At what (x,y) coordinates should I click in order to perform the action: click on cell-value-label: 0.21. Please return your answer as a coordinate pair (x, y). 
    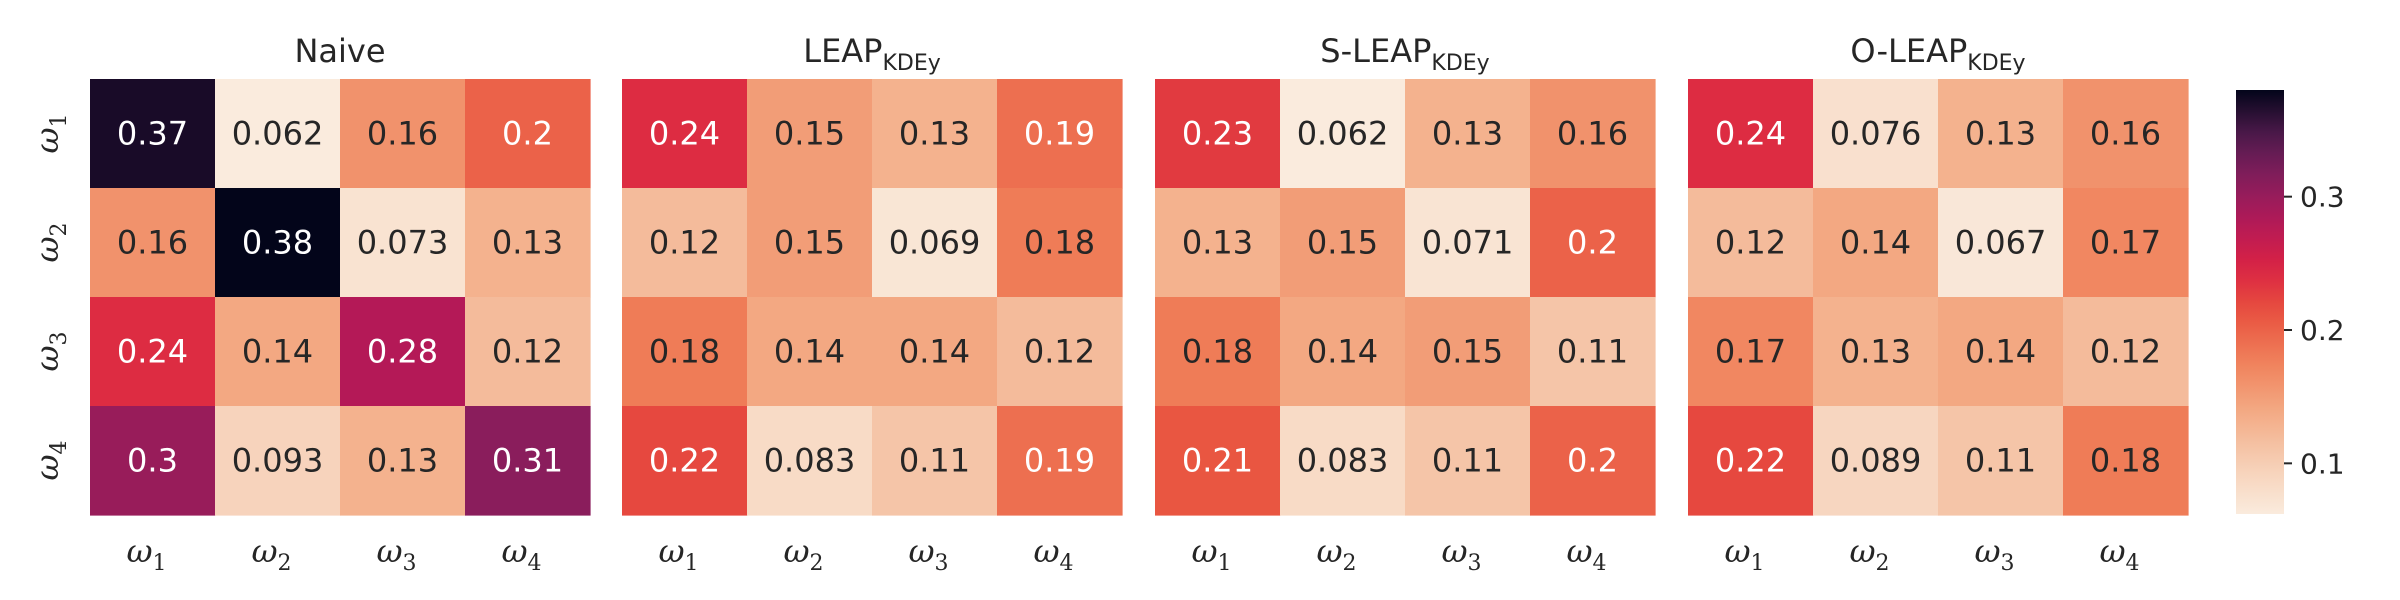
    Looking at the image, I should click on (1217, 461).